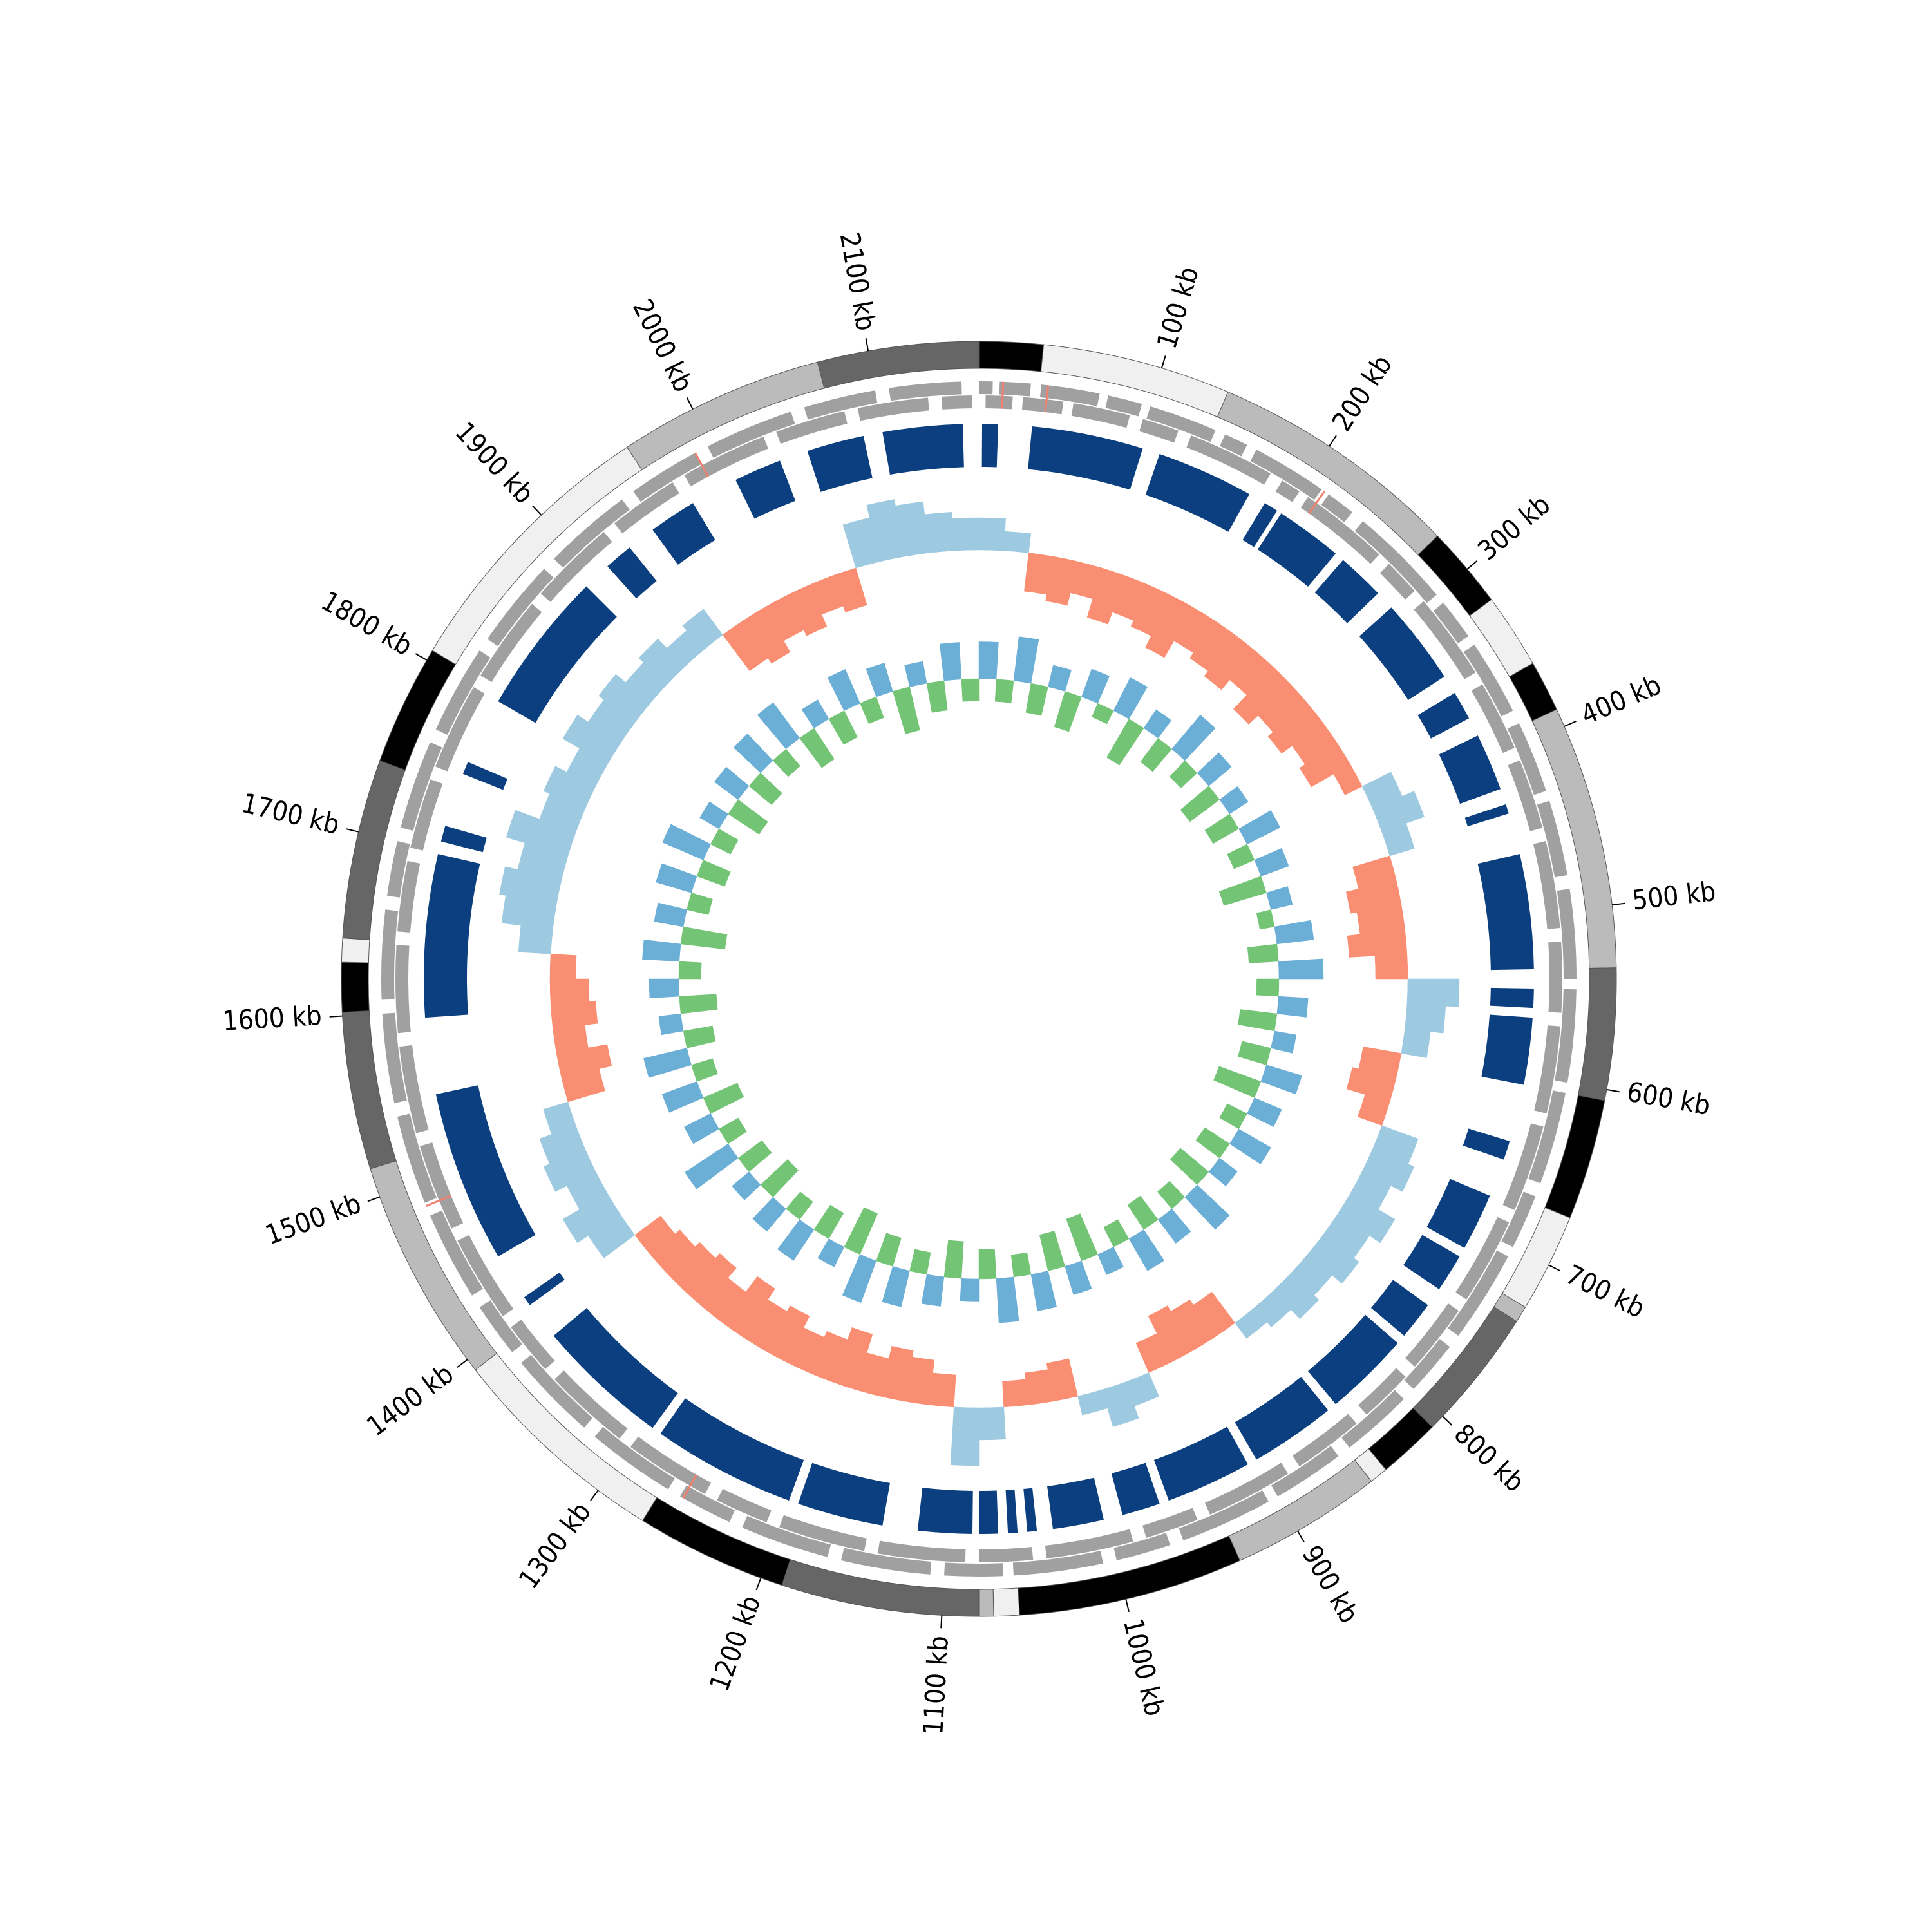 This screenshot has width=1932, height=1932. I want to click on tick-label: 1100 kb, so click(936, 1686).